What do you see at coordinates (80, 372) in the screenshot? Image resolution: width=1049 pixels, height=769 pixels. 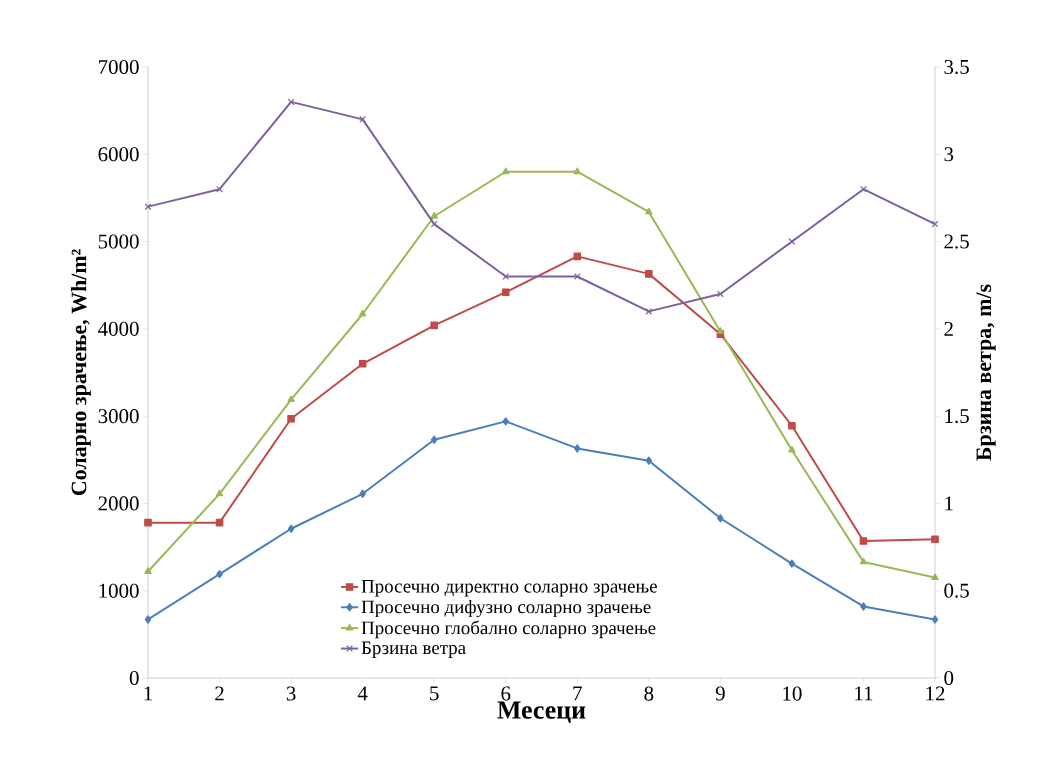 I see `y-axis-title: Соларно зрачење, Wh/m²` at bounding box center [80, 372].